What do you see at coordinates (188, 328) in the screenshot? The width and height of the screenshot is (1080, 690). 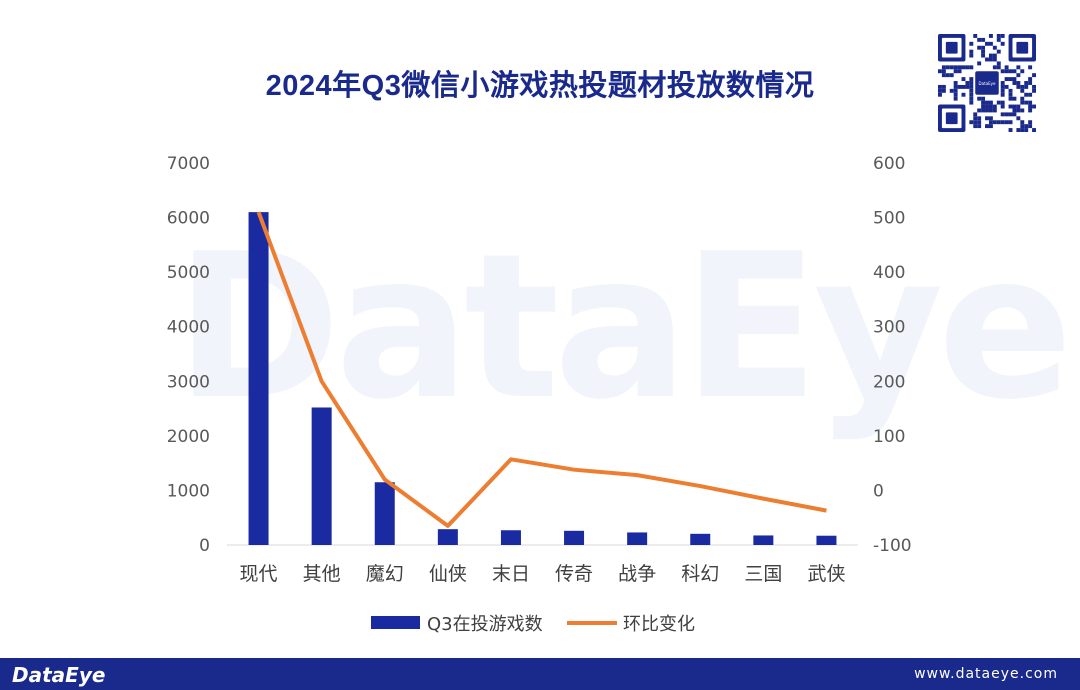 I see `left-tick-label: 4000` at bounding box center [188, 328].